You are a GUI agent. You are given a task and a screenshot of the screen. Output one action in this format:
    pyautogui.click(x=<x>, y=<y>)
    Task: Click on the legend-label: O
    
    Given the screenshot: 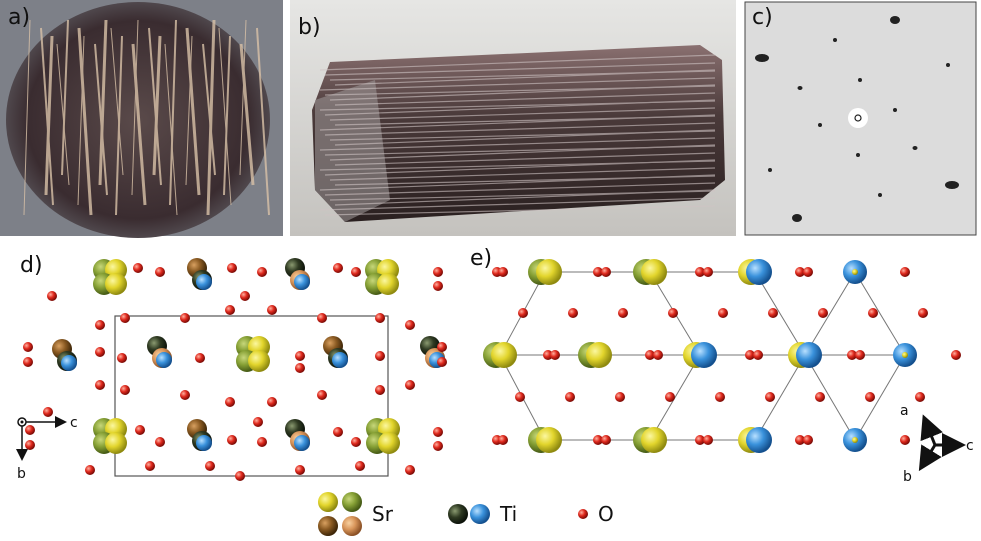 What is the action you would take?
    pyautogui.click(x=606, y=514)
    